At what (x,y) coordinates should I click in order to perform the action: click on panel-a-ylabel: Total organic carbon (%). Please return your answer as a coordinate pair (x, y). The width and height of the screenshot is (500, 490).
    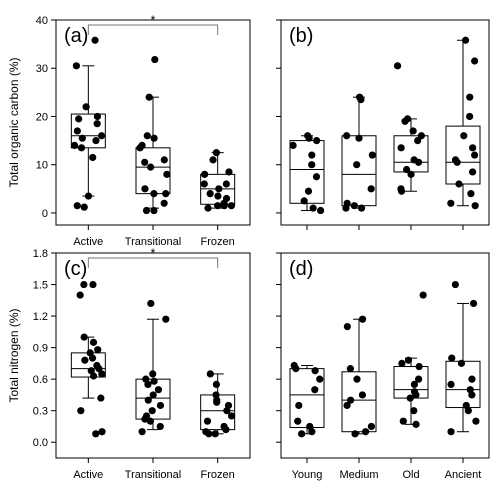
    Looking at the image, I should click on (14, 122).